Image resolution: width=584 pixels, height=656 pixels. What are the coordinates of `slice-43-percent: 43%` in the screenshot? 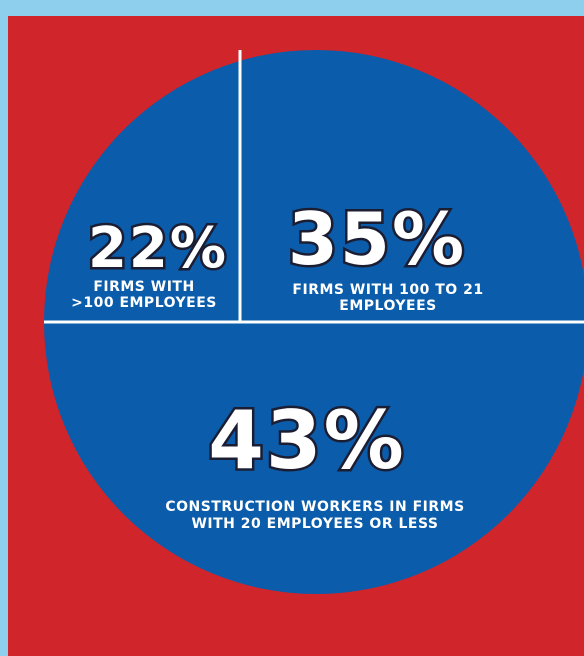 It's located at (306, 440).